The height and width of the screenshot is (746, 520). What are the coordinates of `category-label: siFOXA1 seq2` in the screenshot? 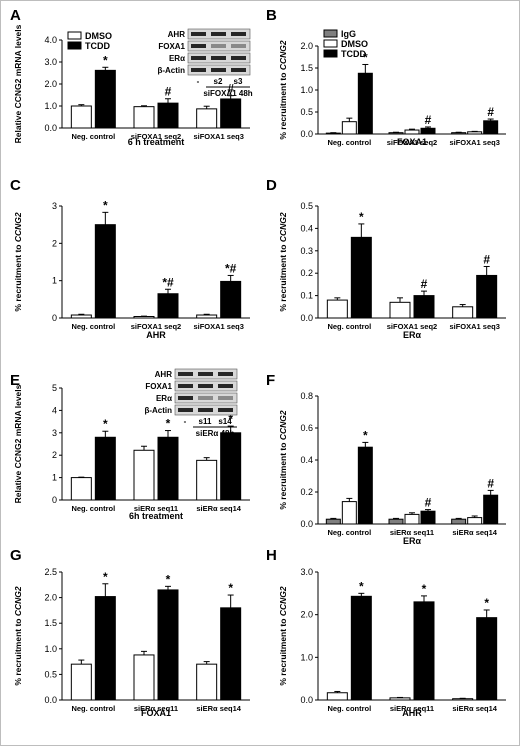 It's located at (156, 326).